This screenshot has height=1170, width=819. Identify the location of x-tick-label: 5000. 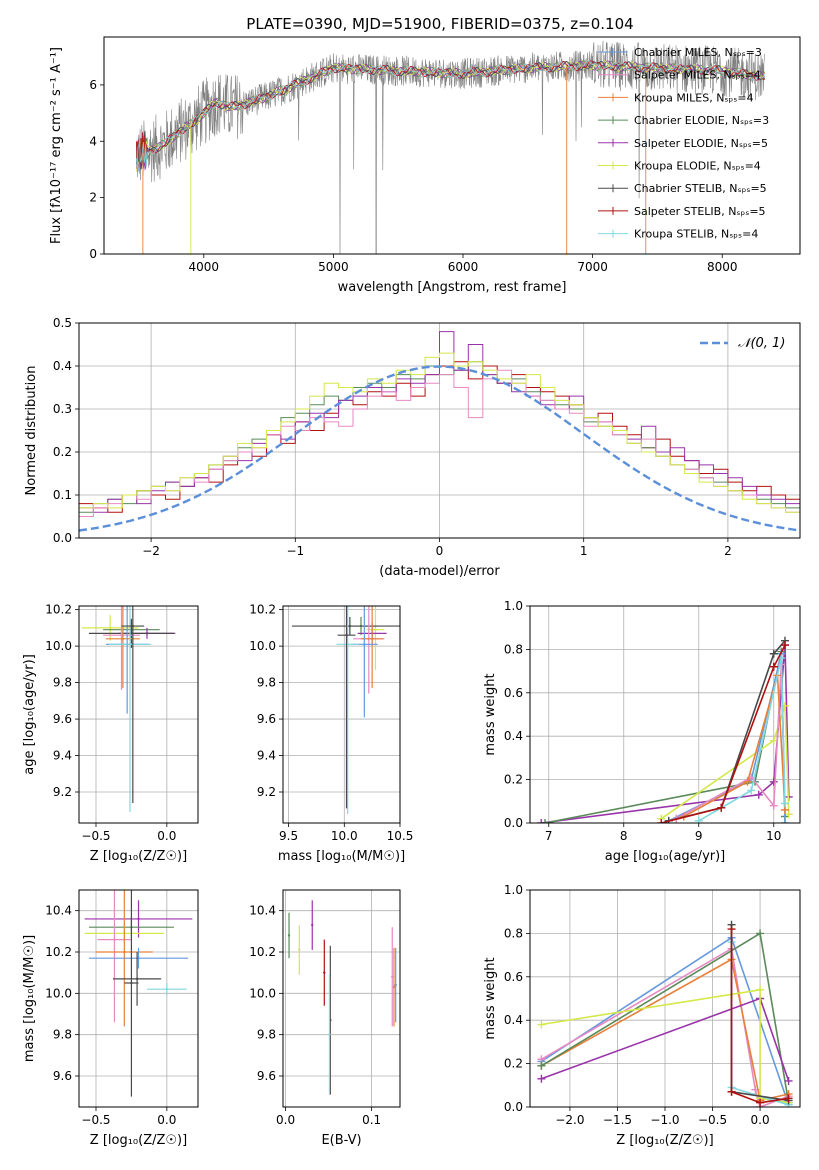
(333, 267).